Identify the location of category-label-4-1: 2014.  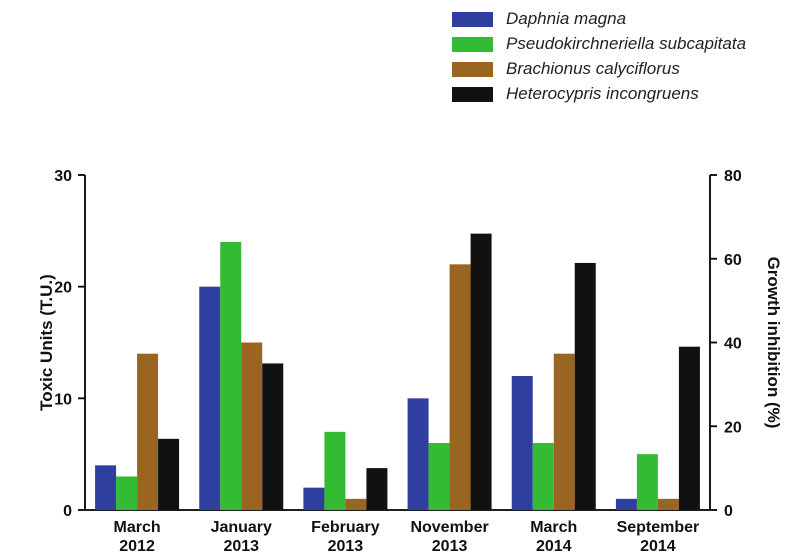
(554, 546).